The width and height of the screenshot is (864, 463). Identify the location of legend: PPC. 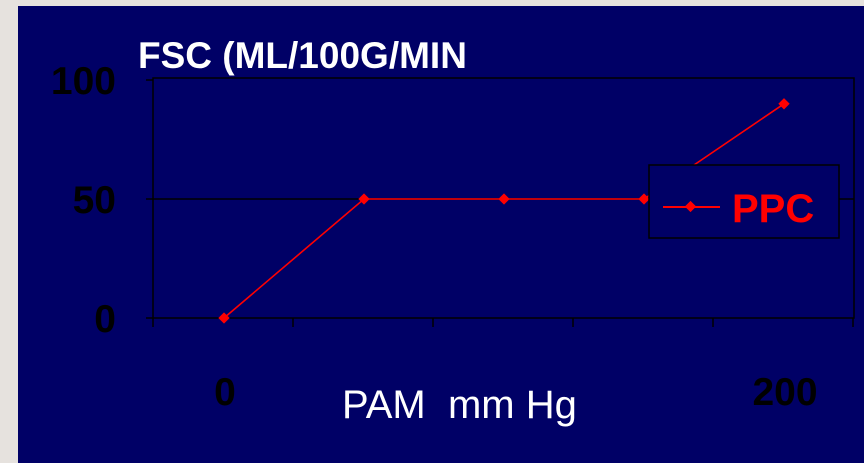
(744, 201).